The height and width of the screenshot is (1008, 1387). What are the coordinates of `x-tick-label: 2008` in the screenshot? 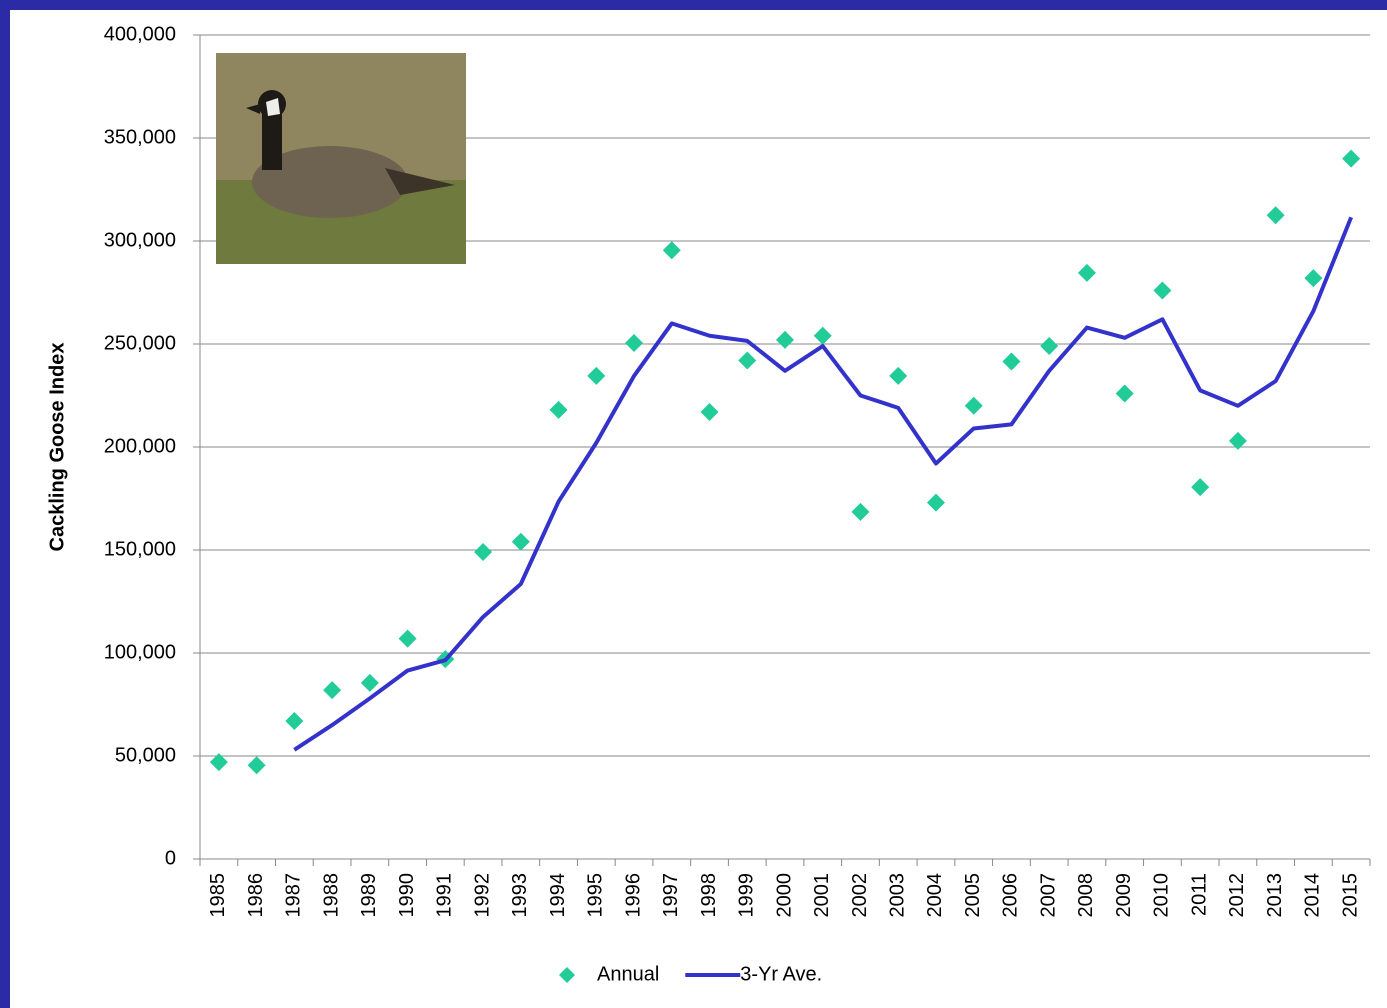 It's located at (1086, 895).